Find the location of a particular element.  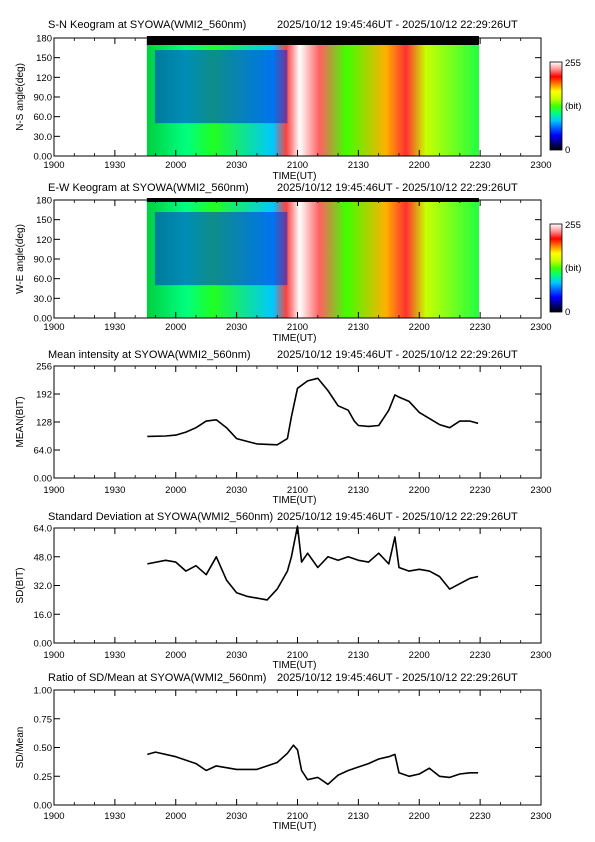

panel-title: Standard Deviation at SYOWA(WMI2_560nm) is located at coordinates (160, 517).